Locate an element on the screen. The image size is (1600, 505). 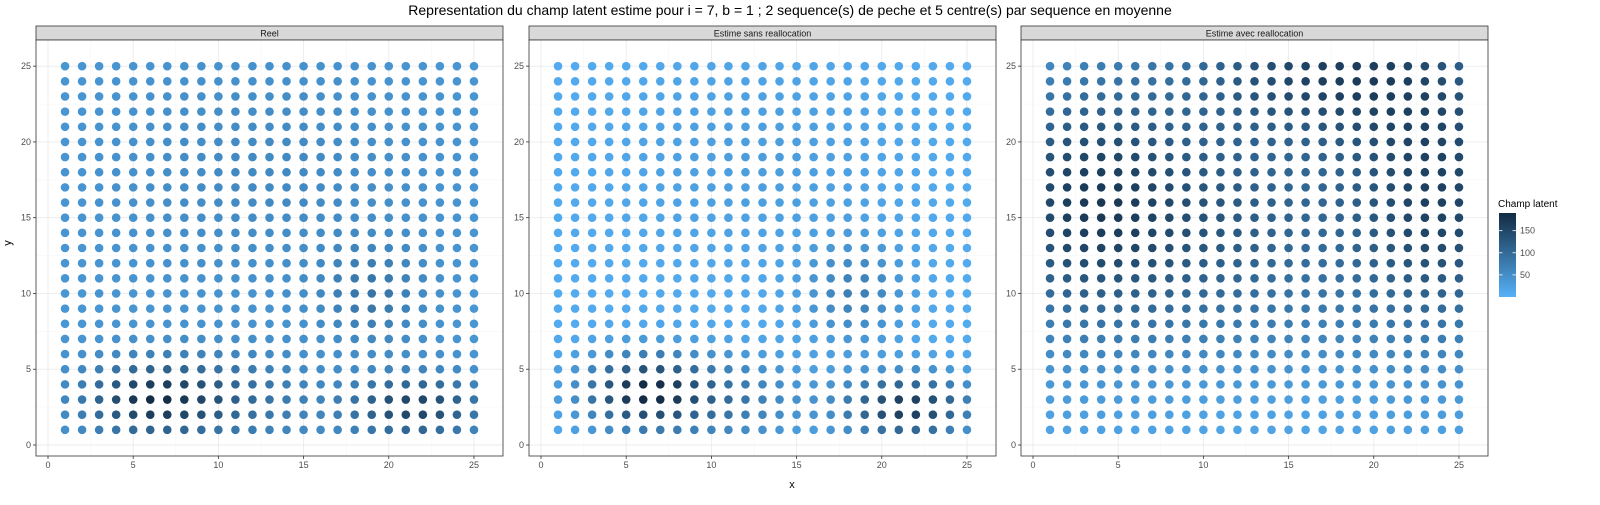
legend-title: Champ latent is located at coordinates (1528, 204).